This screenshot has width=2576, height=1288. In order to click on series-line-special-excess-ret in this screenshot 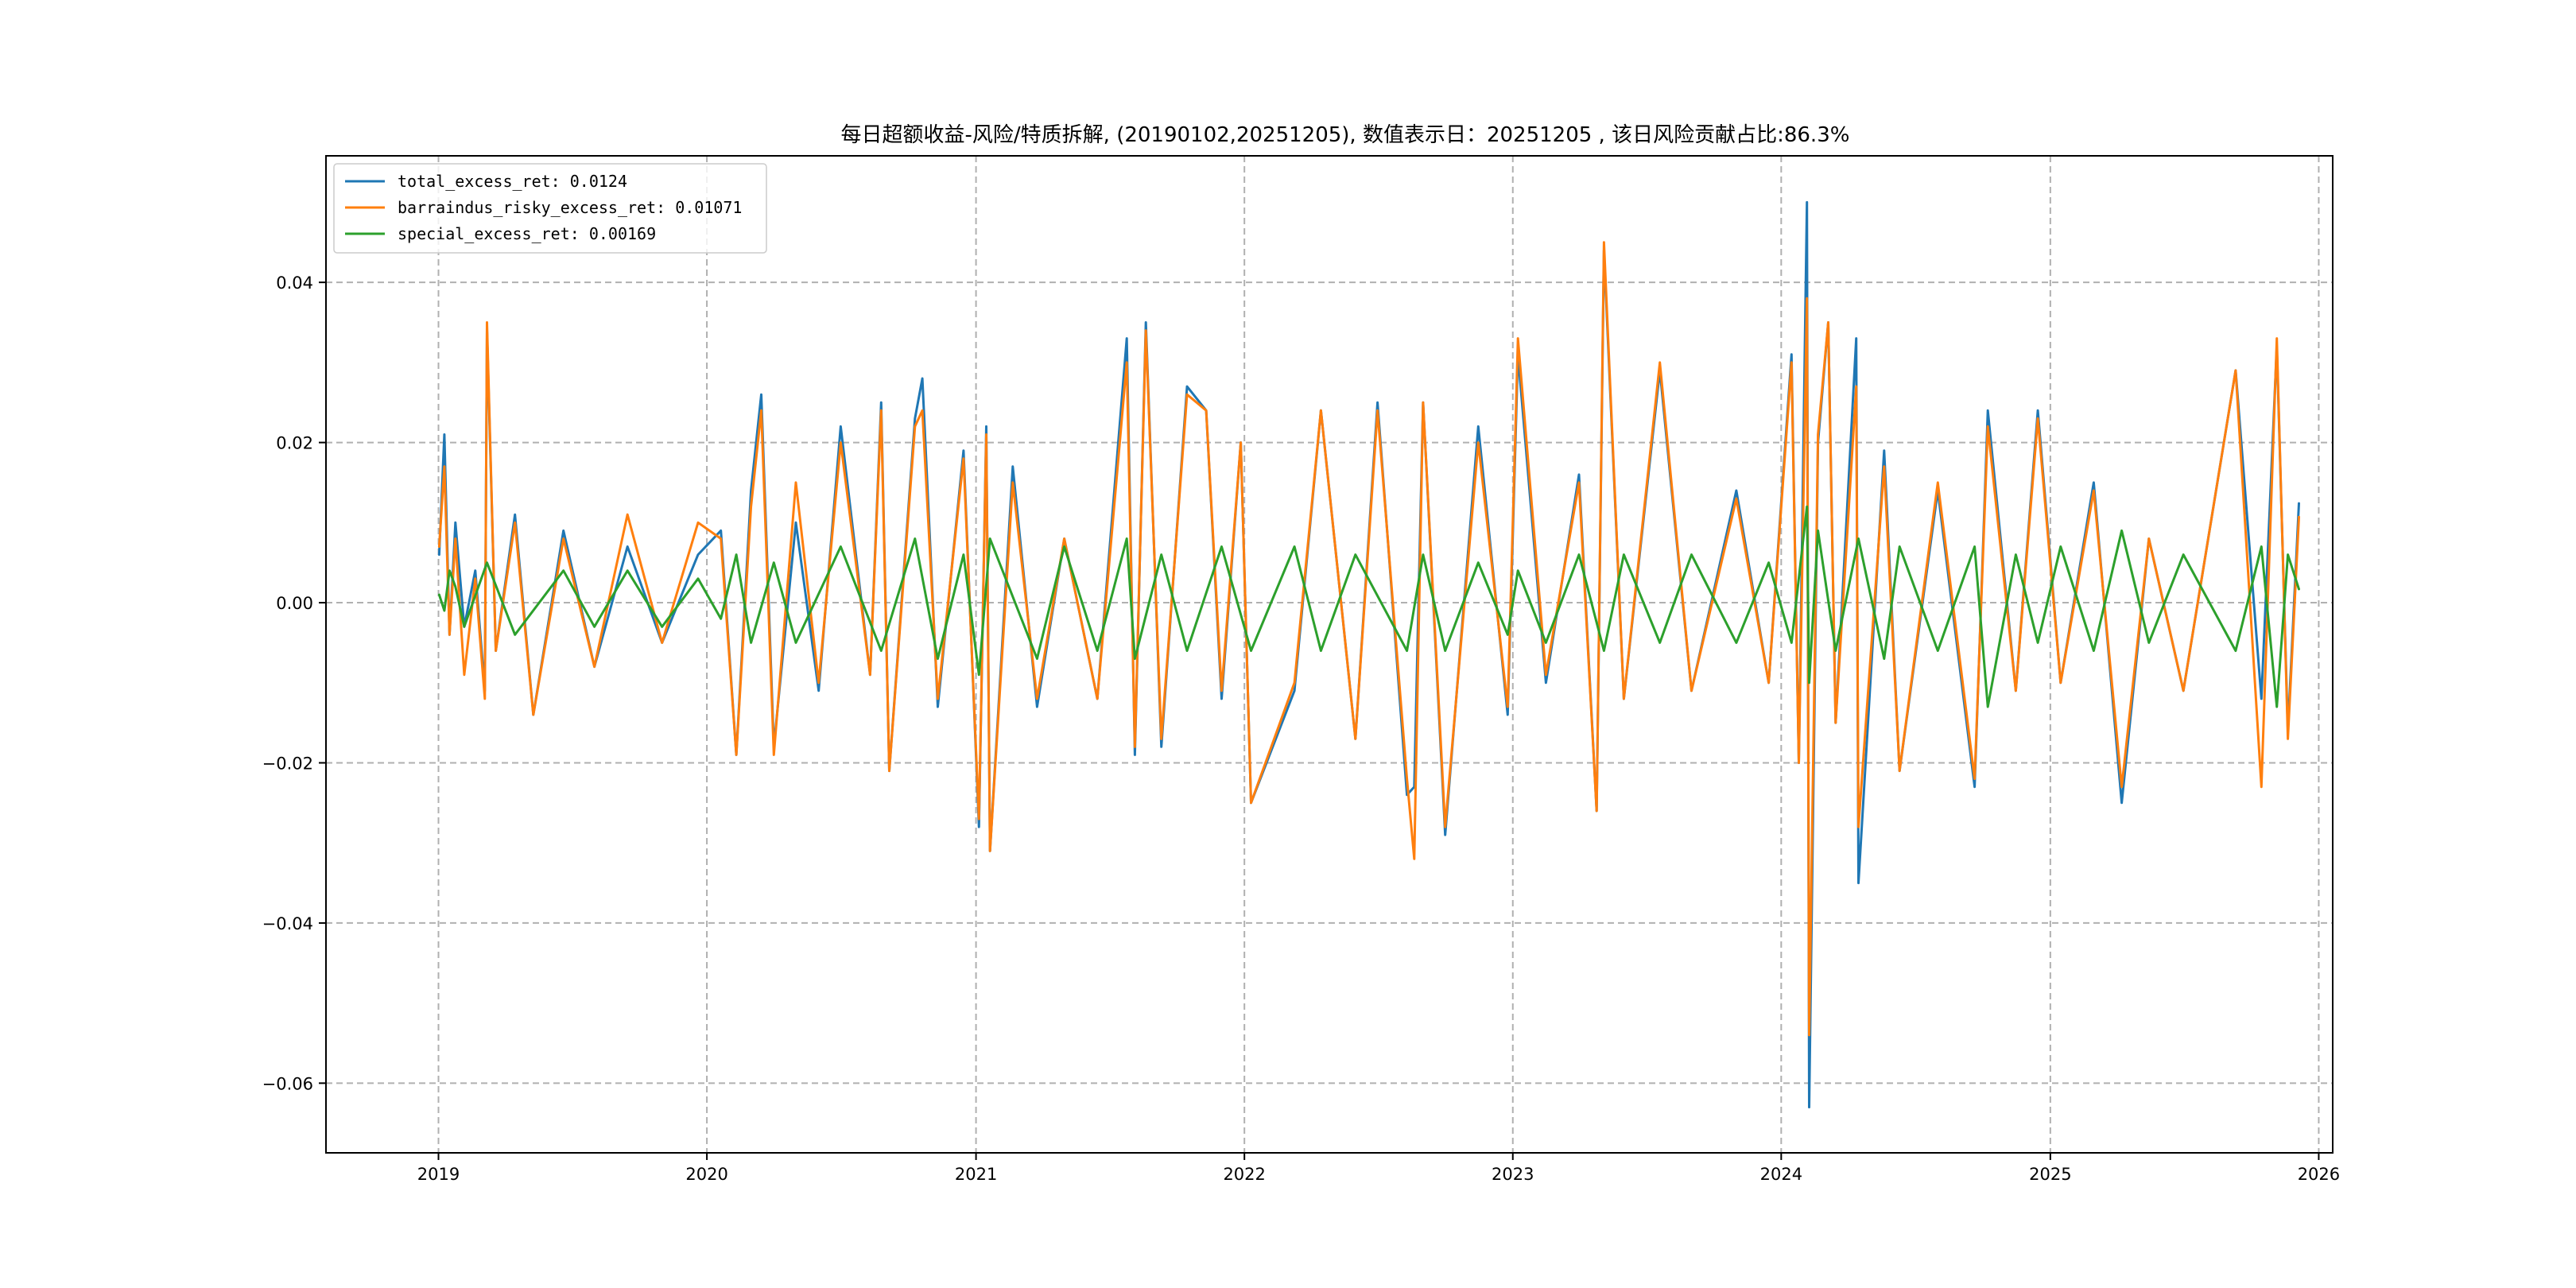, I will do `click(1369, 606)`.